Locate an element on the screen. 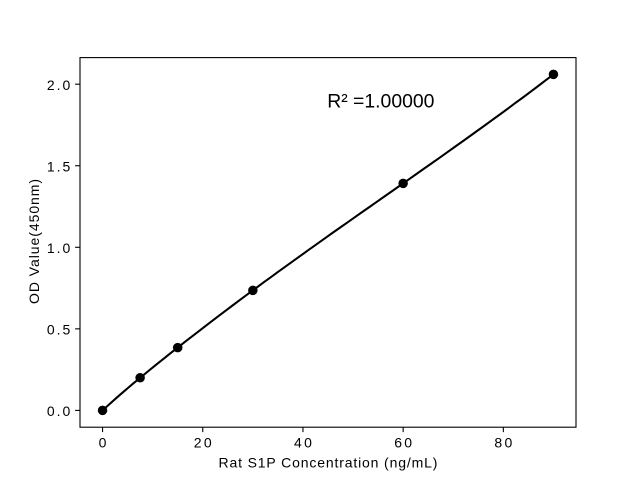 The image size is (640, 480). svg-text: 0 is located at coordinates (104, 443).